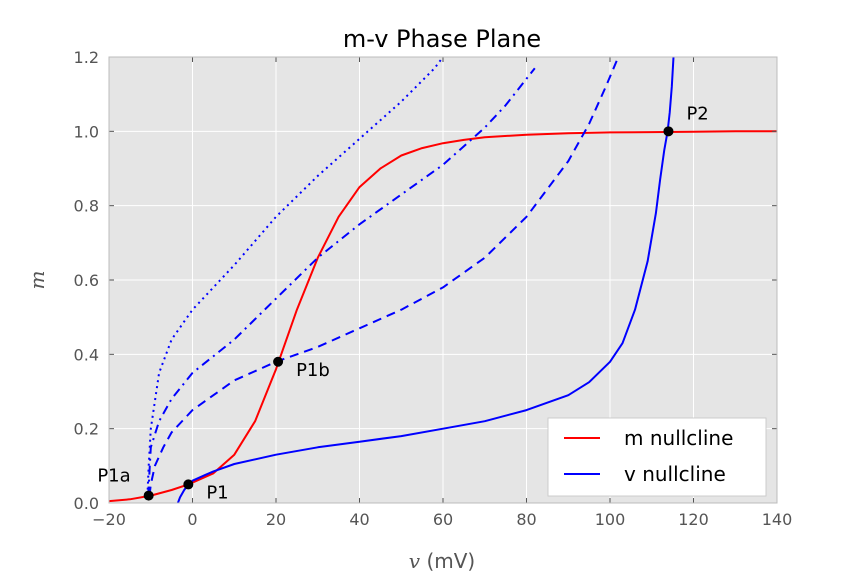 Image resolution: width=864 pixels, height=576 pixels. Describe the element at coordinates (697, 113) in the screenshot. I see `point-label-p2: P2` at that location.